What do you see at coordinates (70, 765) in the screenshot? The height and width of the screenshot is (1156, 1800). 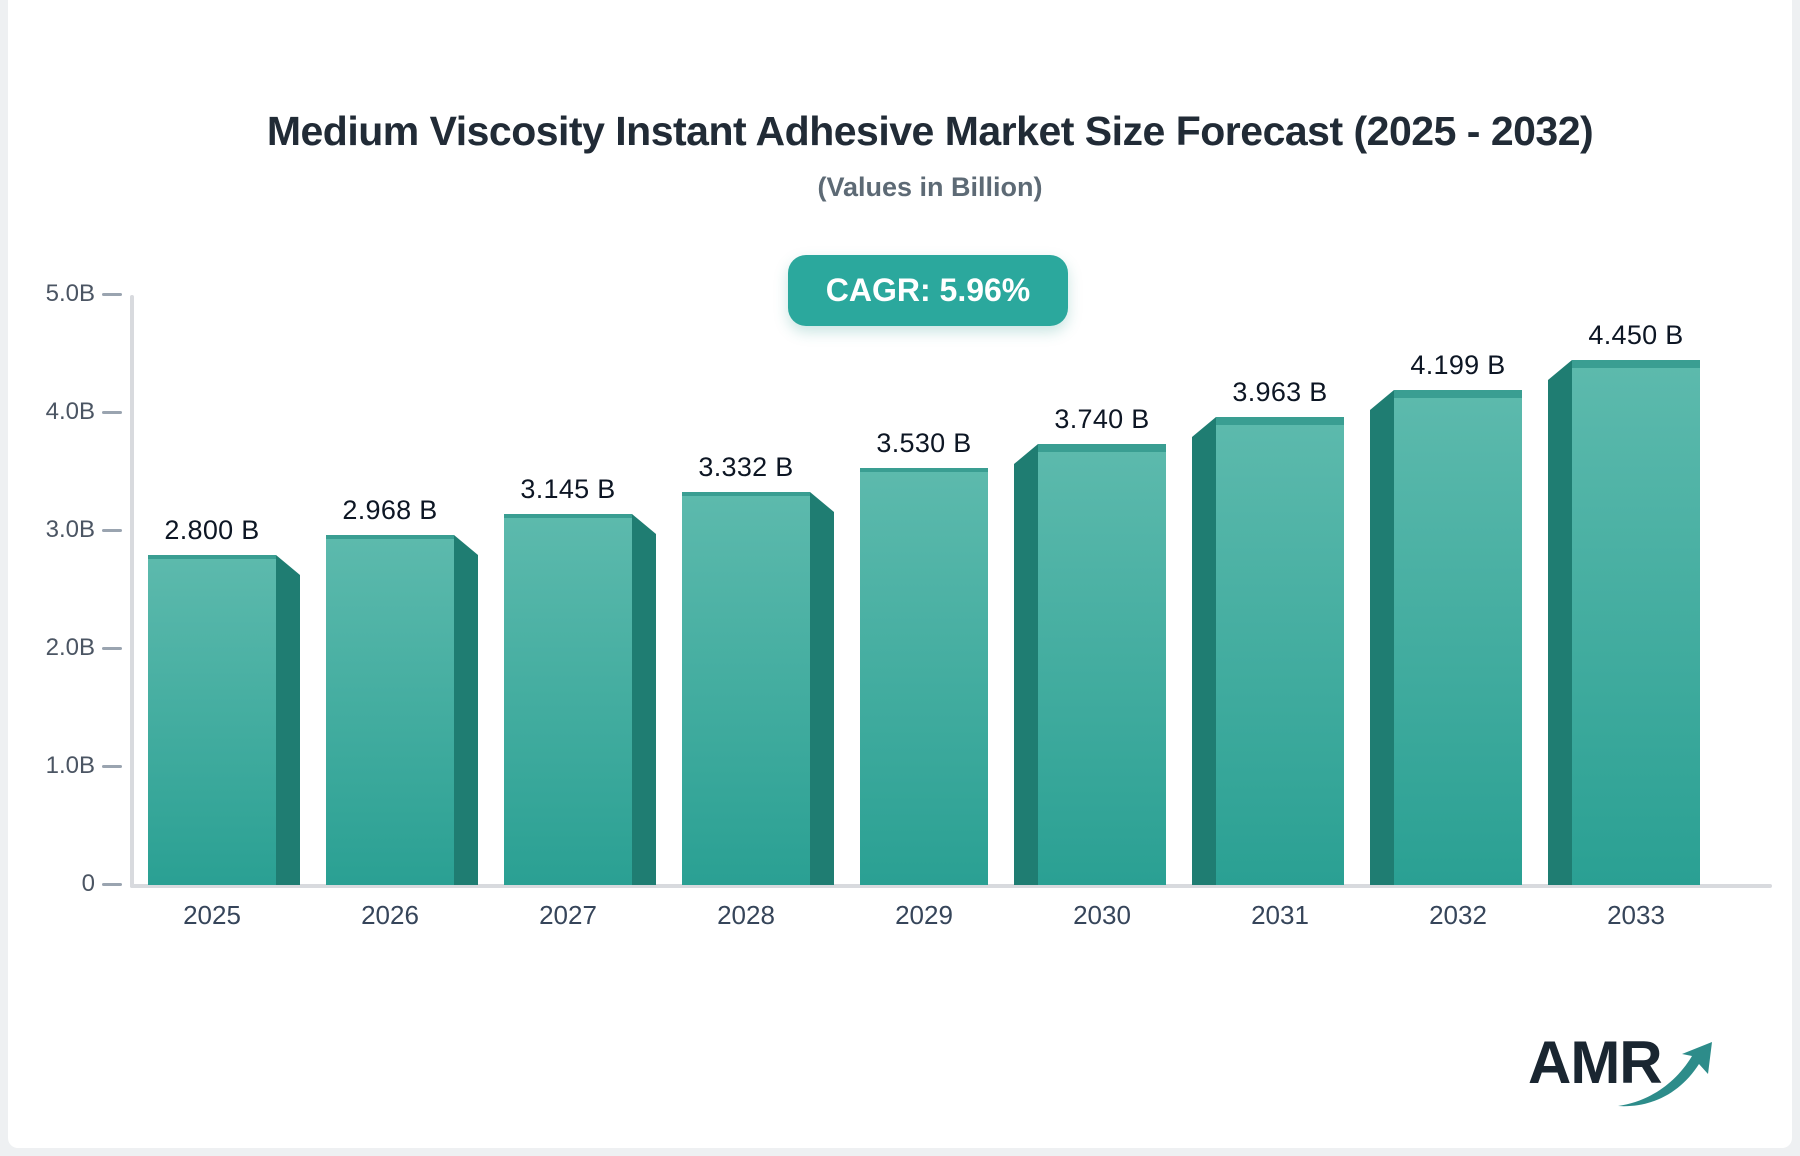 I see `y-axis-tick-label: 1.0B` at bounding box center [70, 765].